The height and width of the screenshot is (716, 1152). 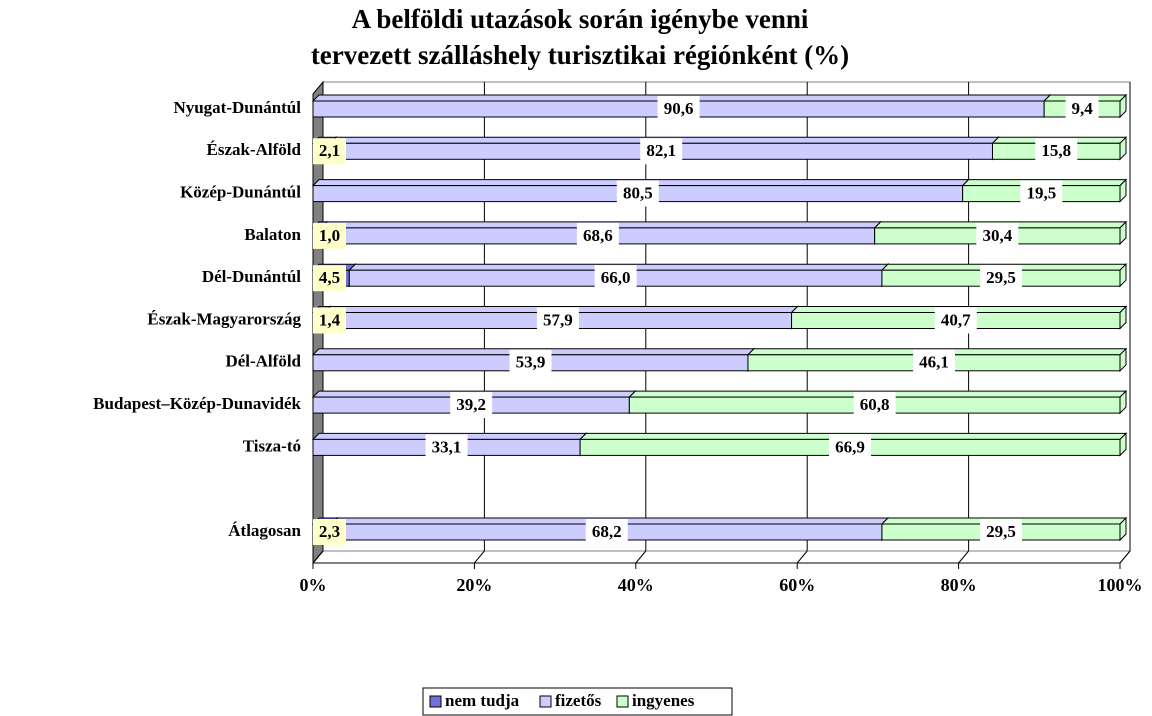 I want to click on legend-box, so click(x=577, y=701).